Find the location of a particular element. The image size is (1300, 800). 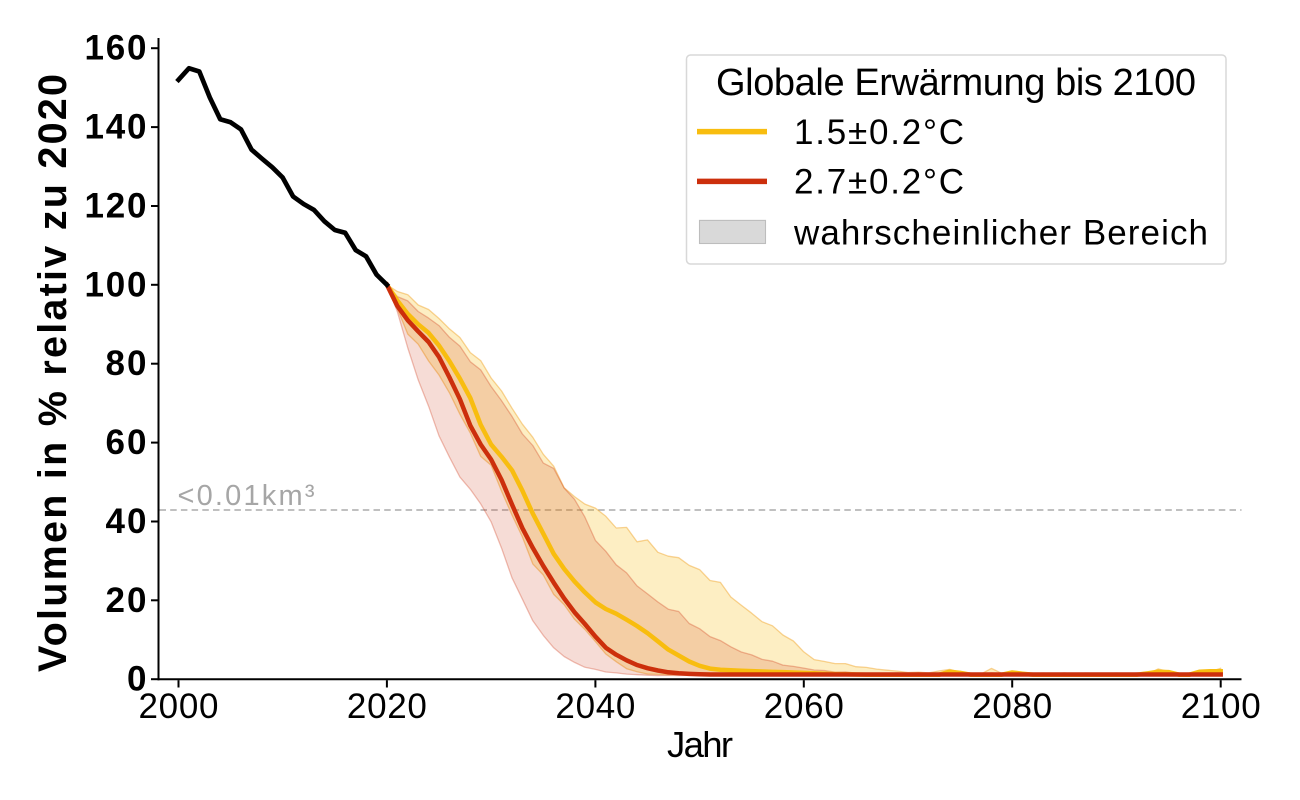

svg-text: 140 is located at coordinates (116, 127).